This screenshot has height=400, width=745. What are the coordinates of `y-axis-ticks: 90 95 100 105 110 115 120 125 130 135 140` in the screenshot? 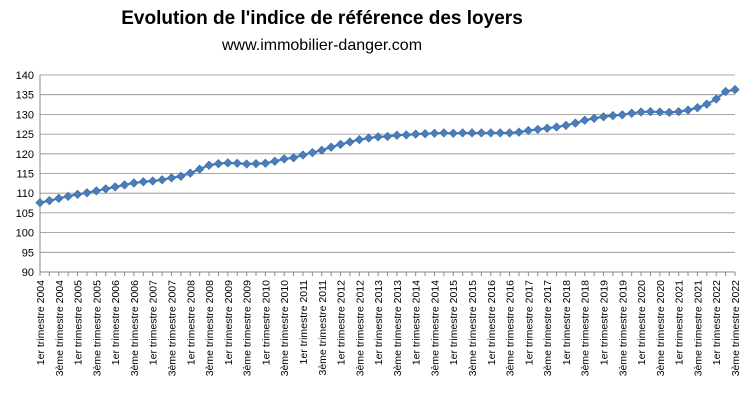 It's located at (25, 174).